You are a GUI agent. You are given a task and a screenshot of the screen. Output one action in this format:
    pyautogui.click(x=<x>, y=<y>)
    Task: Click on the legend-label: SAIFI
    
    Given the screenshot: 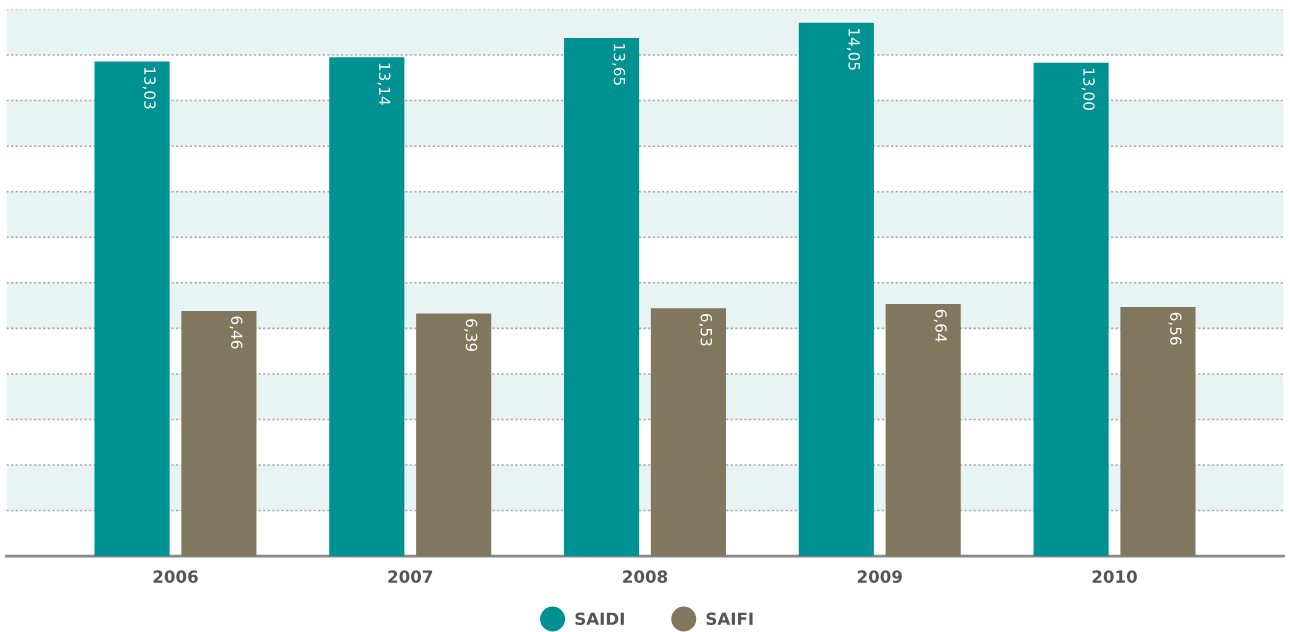 What is the action you would take?
    pyautogui.click(x=729, y=619)
    